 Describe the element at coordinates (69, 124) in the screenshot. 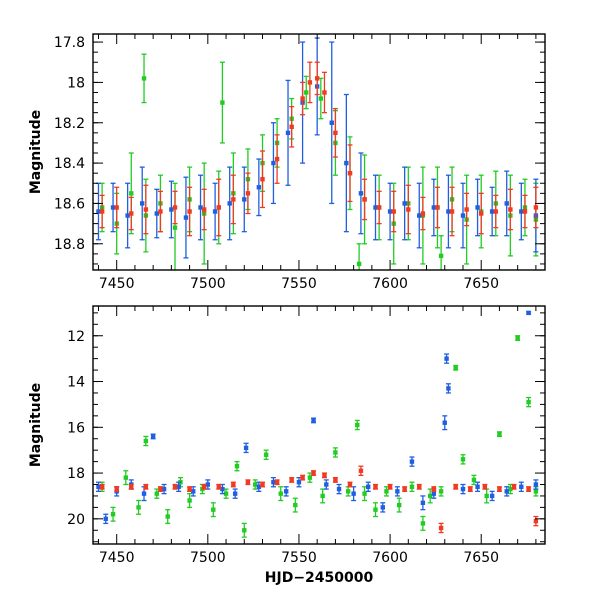

I see `y-tick-label: 18.2` at that location.